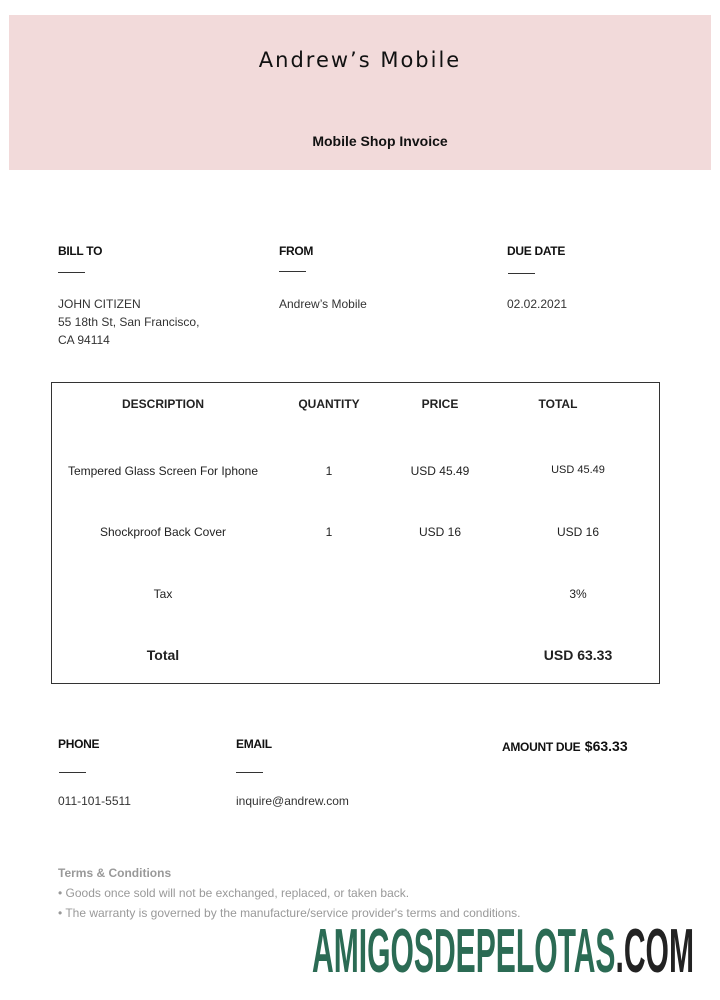 The height and width of the screenshot is (1000, 720). I want to click on amount-due: AMOUNT DUE $63.33, so click(565, 747).